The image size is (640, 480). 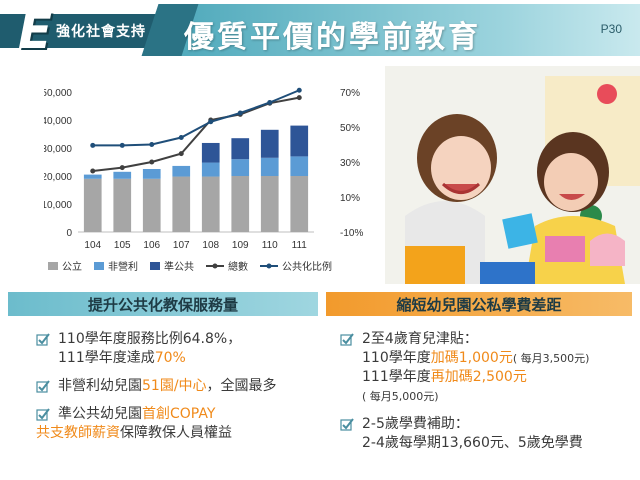 I want to click on title-bar, so click(x=405, y=30).